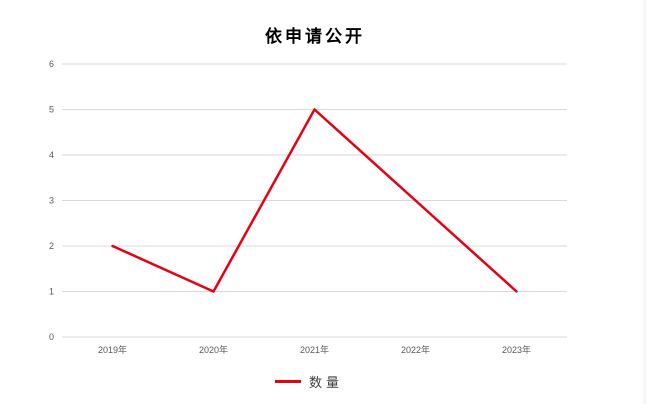 The width and height of the screenshot is (647, 404). What do you see at coordinates (288, 381) in the screenshot?
I see `legend-swatch` at bounding box center [288, 381].